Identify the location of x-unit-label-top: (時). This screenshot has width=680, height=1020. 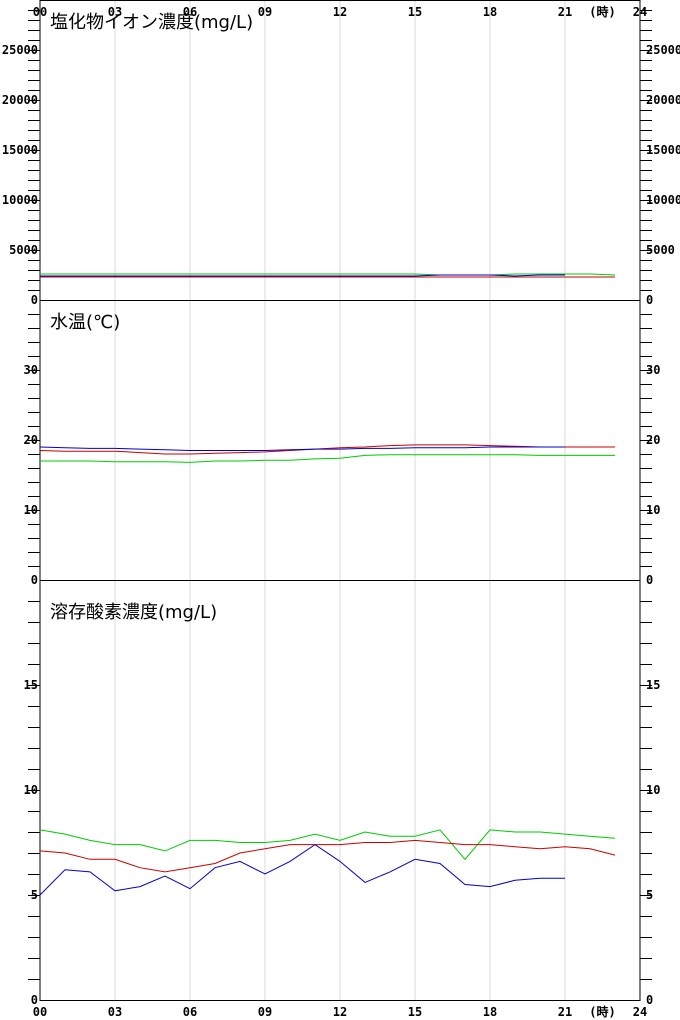
(602, 11).